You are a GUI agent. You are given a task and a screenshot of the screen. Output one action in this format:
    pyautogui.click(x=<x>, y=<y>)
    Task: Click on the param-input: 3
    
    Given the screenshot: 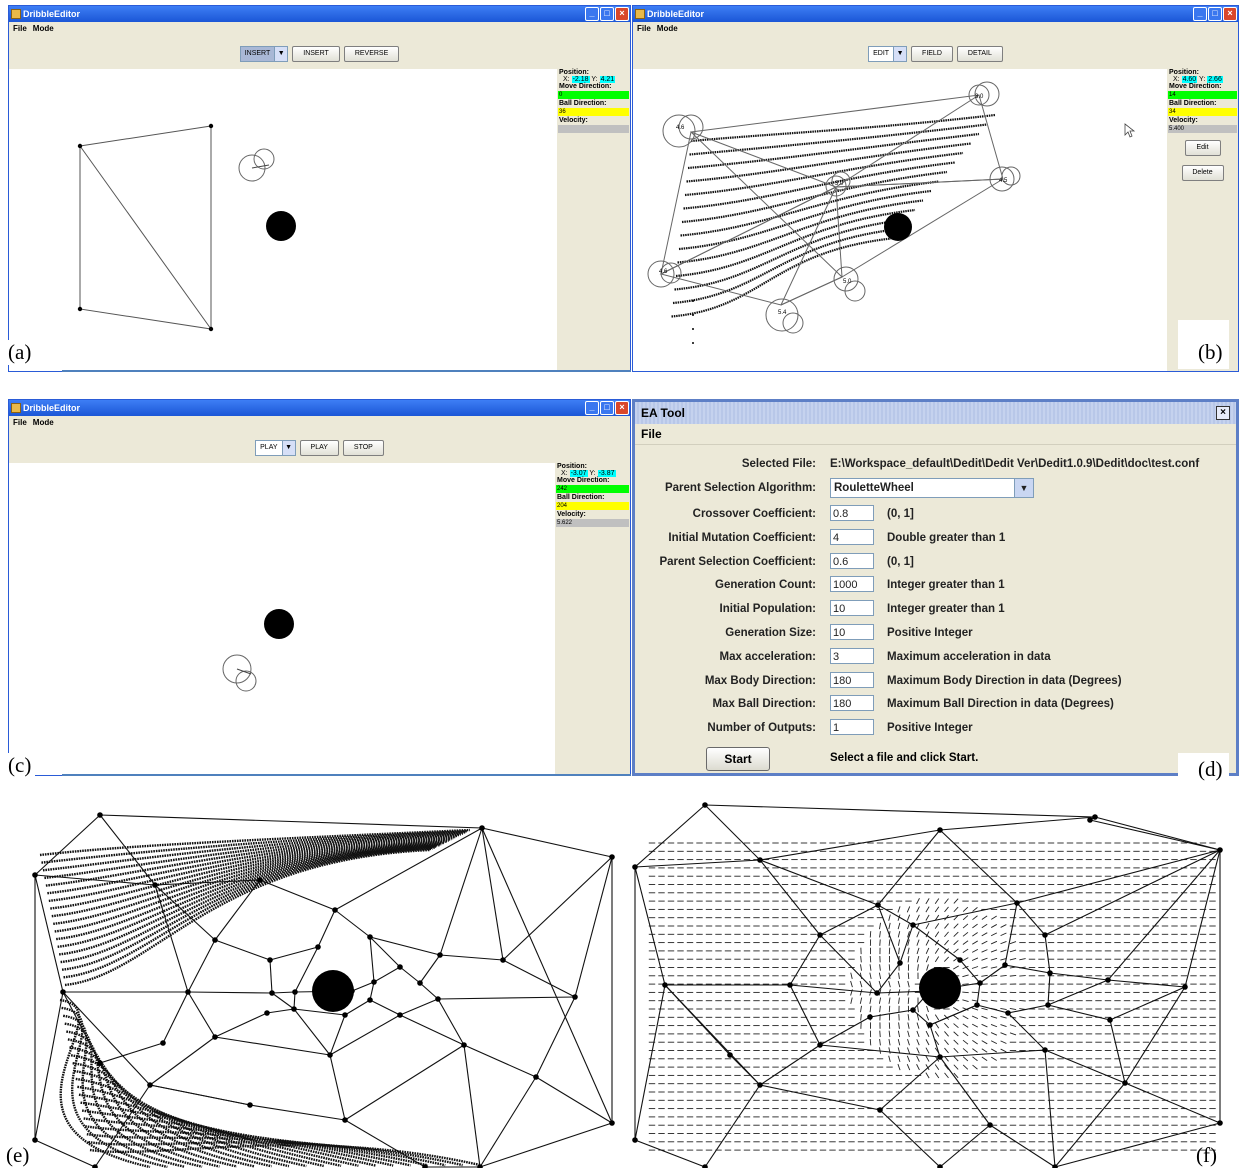 What is the action you would take?
    pyautogui.click(x=852, y=655)
    